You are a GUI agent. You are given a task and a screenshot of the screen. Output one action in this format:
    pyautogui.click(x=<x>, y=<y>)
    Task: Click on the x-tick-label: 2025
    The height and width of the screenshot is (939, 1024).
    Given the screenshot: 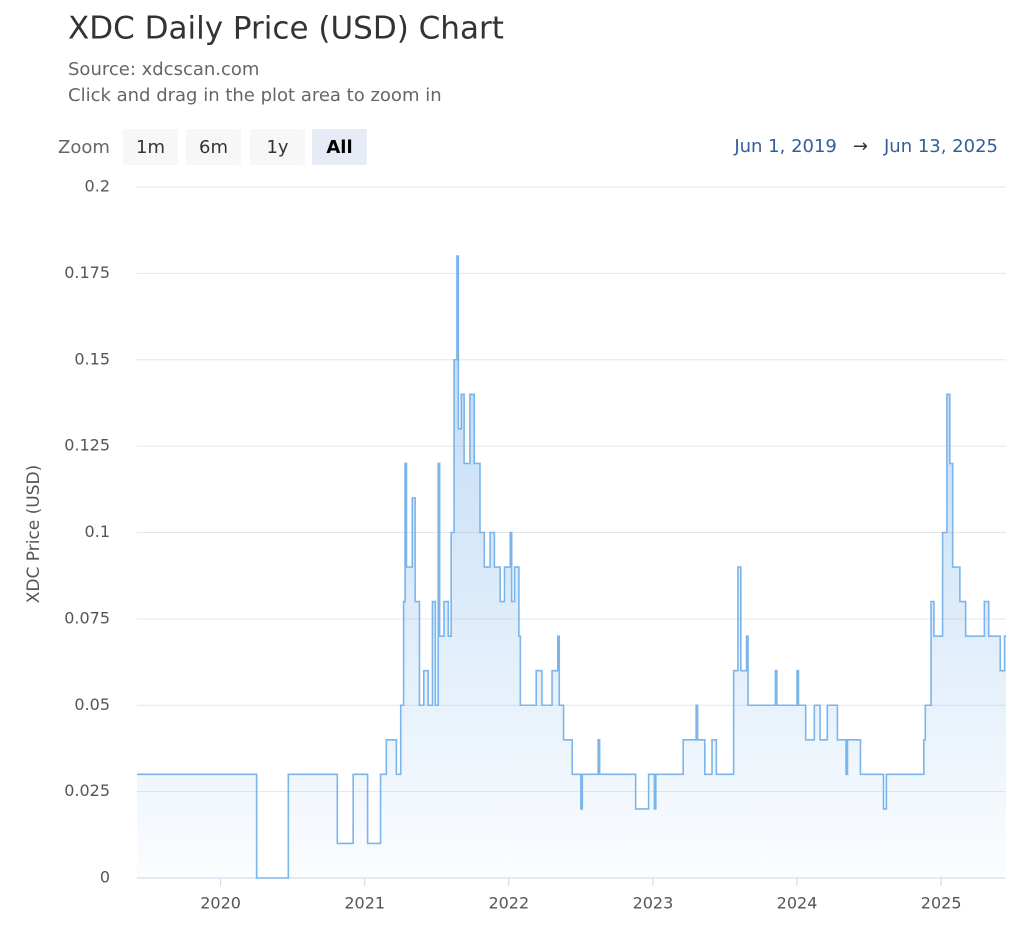 What is the action you would take?
    pyautogui.click(x=941, y=903)
    